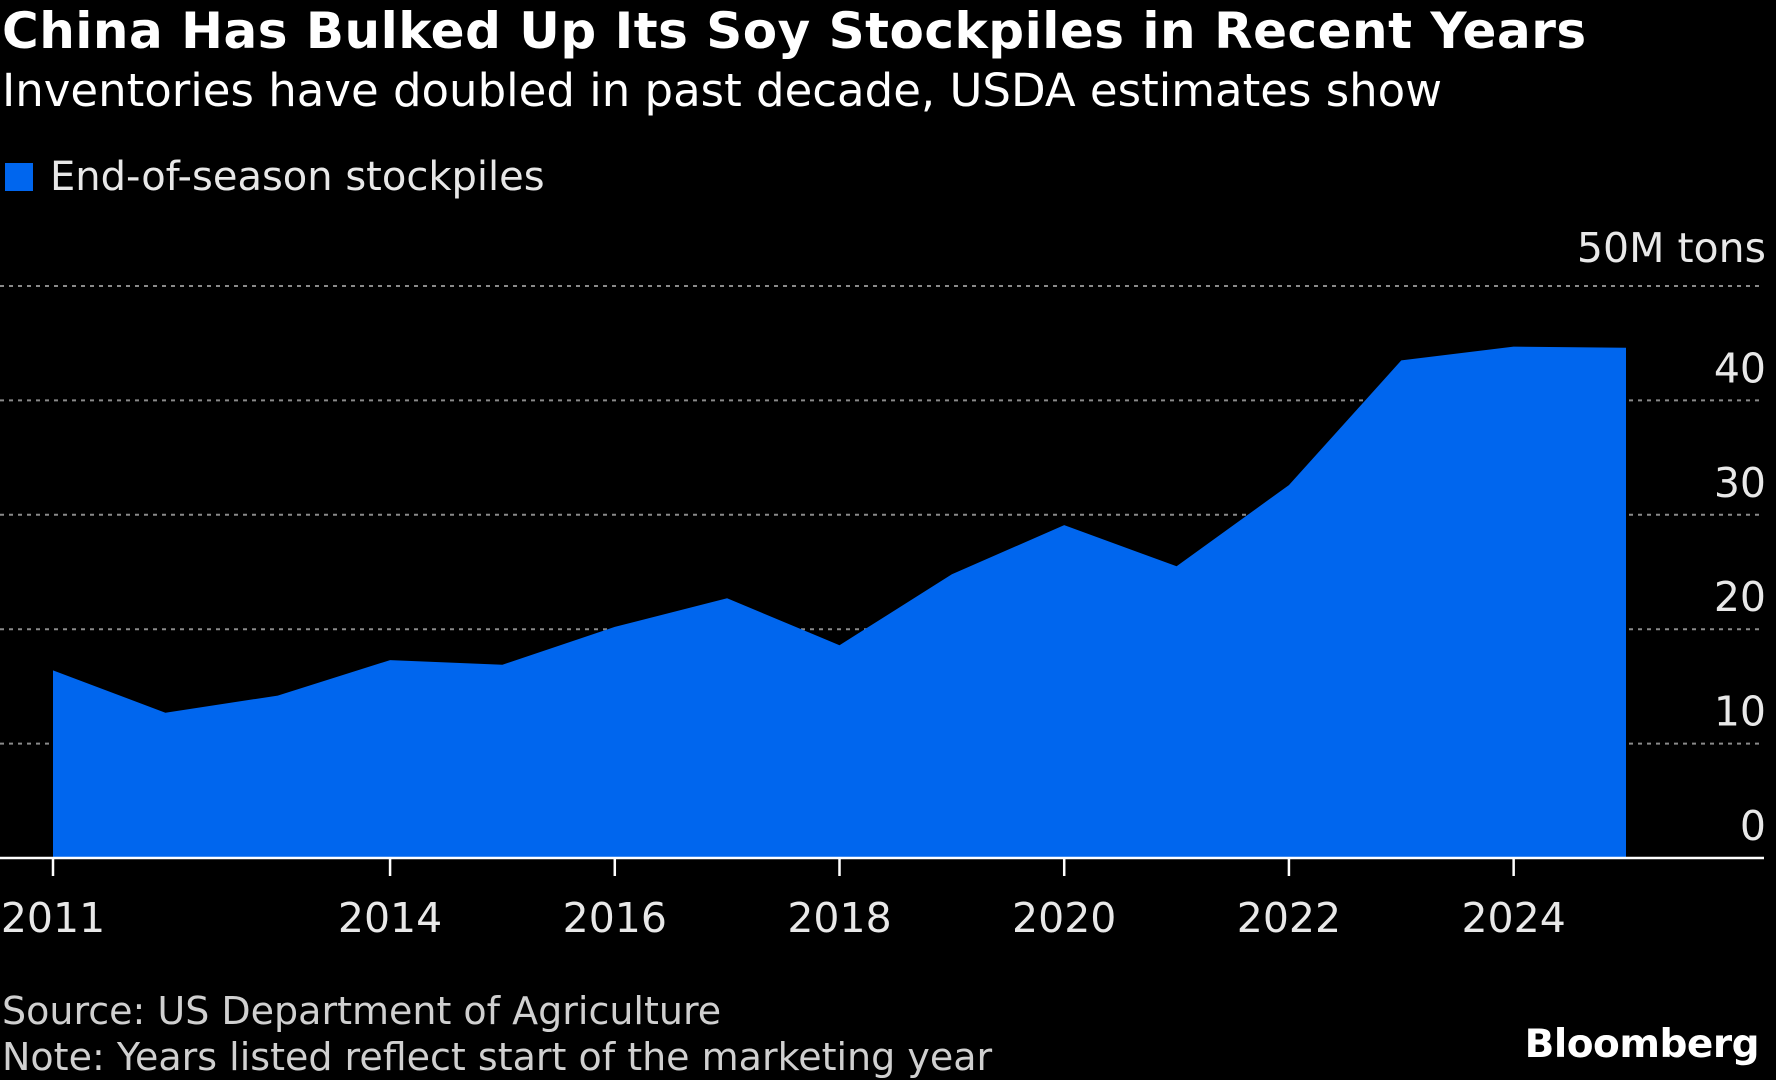 This screenshot has width=1776, height=1080. Describe the element at coordinates (297, 177) in the screenshot. I see `legend-label: End-of-season stockpiles` at that location.